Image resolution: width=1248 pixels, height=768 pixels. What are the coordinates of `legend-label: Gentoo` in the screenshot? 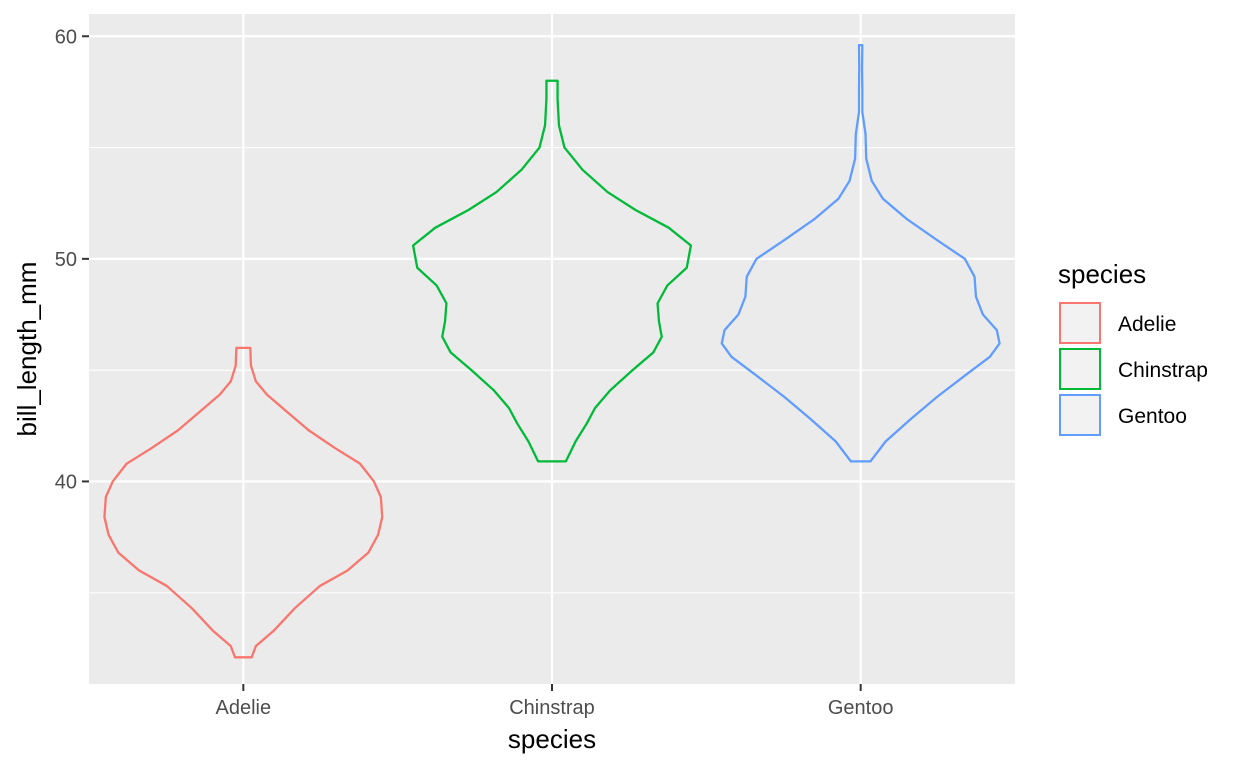 It's located at (1152, 416).